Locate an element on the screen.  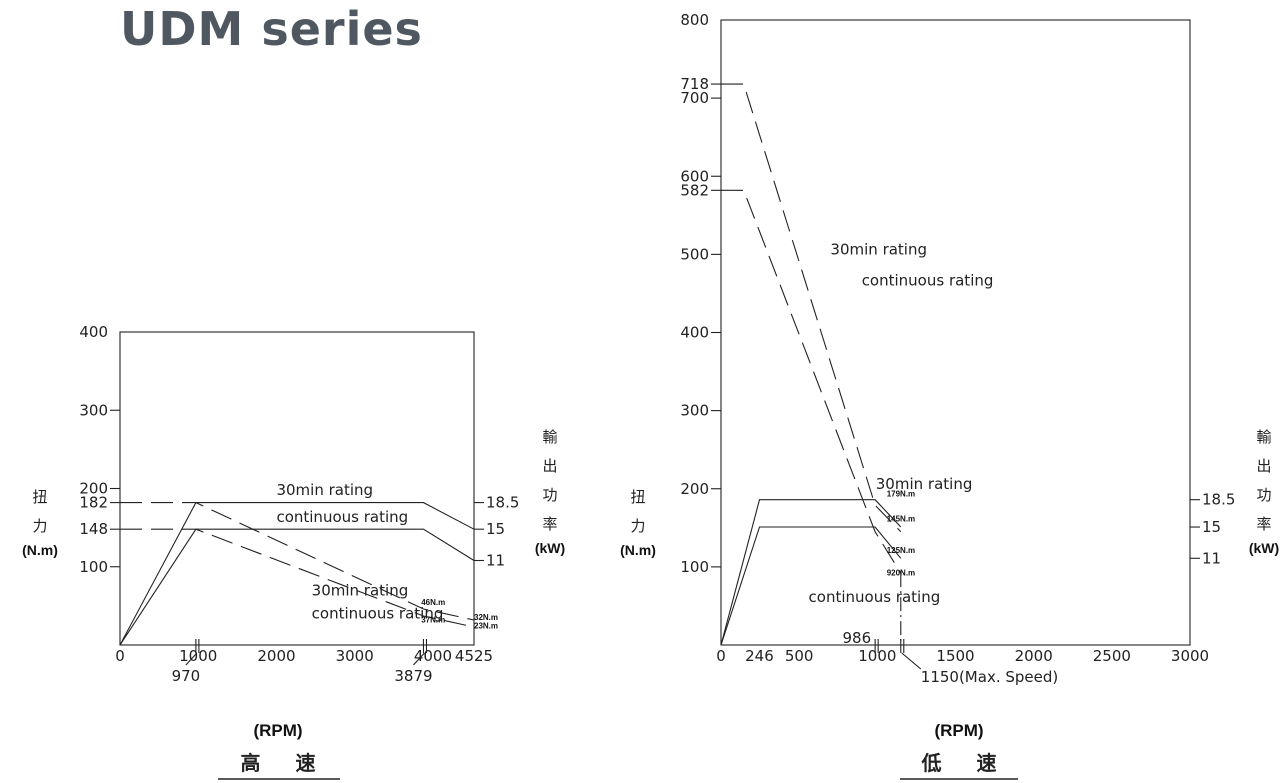
chart1-y-right-axis-label: (kW) is located at coordinates (550, 548).